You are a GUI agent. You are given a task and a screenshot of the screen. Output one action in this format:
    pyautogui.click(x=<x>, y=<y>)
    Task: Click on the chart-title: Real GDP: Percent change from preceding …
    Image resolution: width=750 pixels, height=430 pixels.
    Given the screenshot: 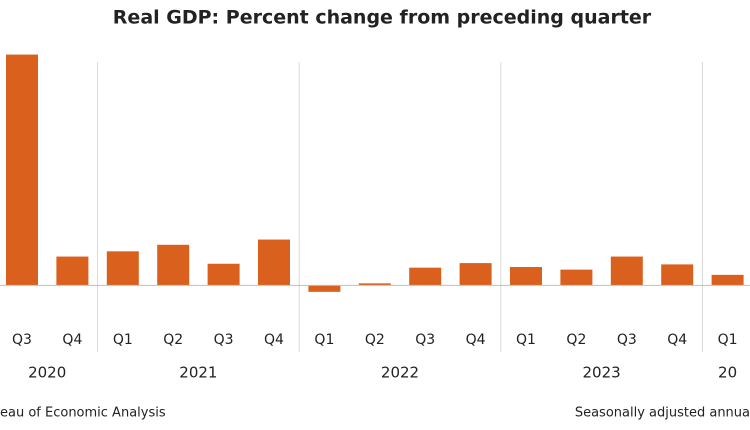 What is the action you would take?
    pyautogui.click(x=382, y=18)
    